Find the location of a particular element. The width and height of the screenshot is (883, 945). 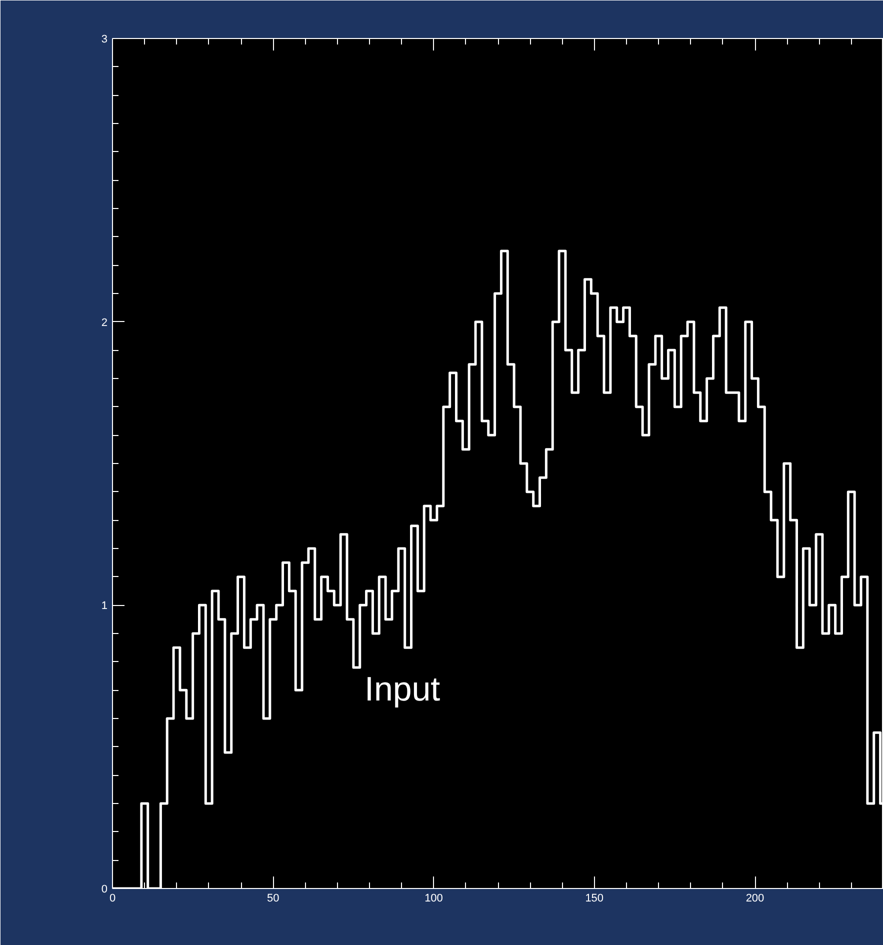

y-tick-label: 2 is located at coordinates (104, 322).